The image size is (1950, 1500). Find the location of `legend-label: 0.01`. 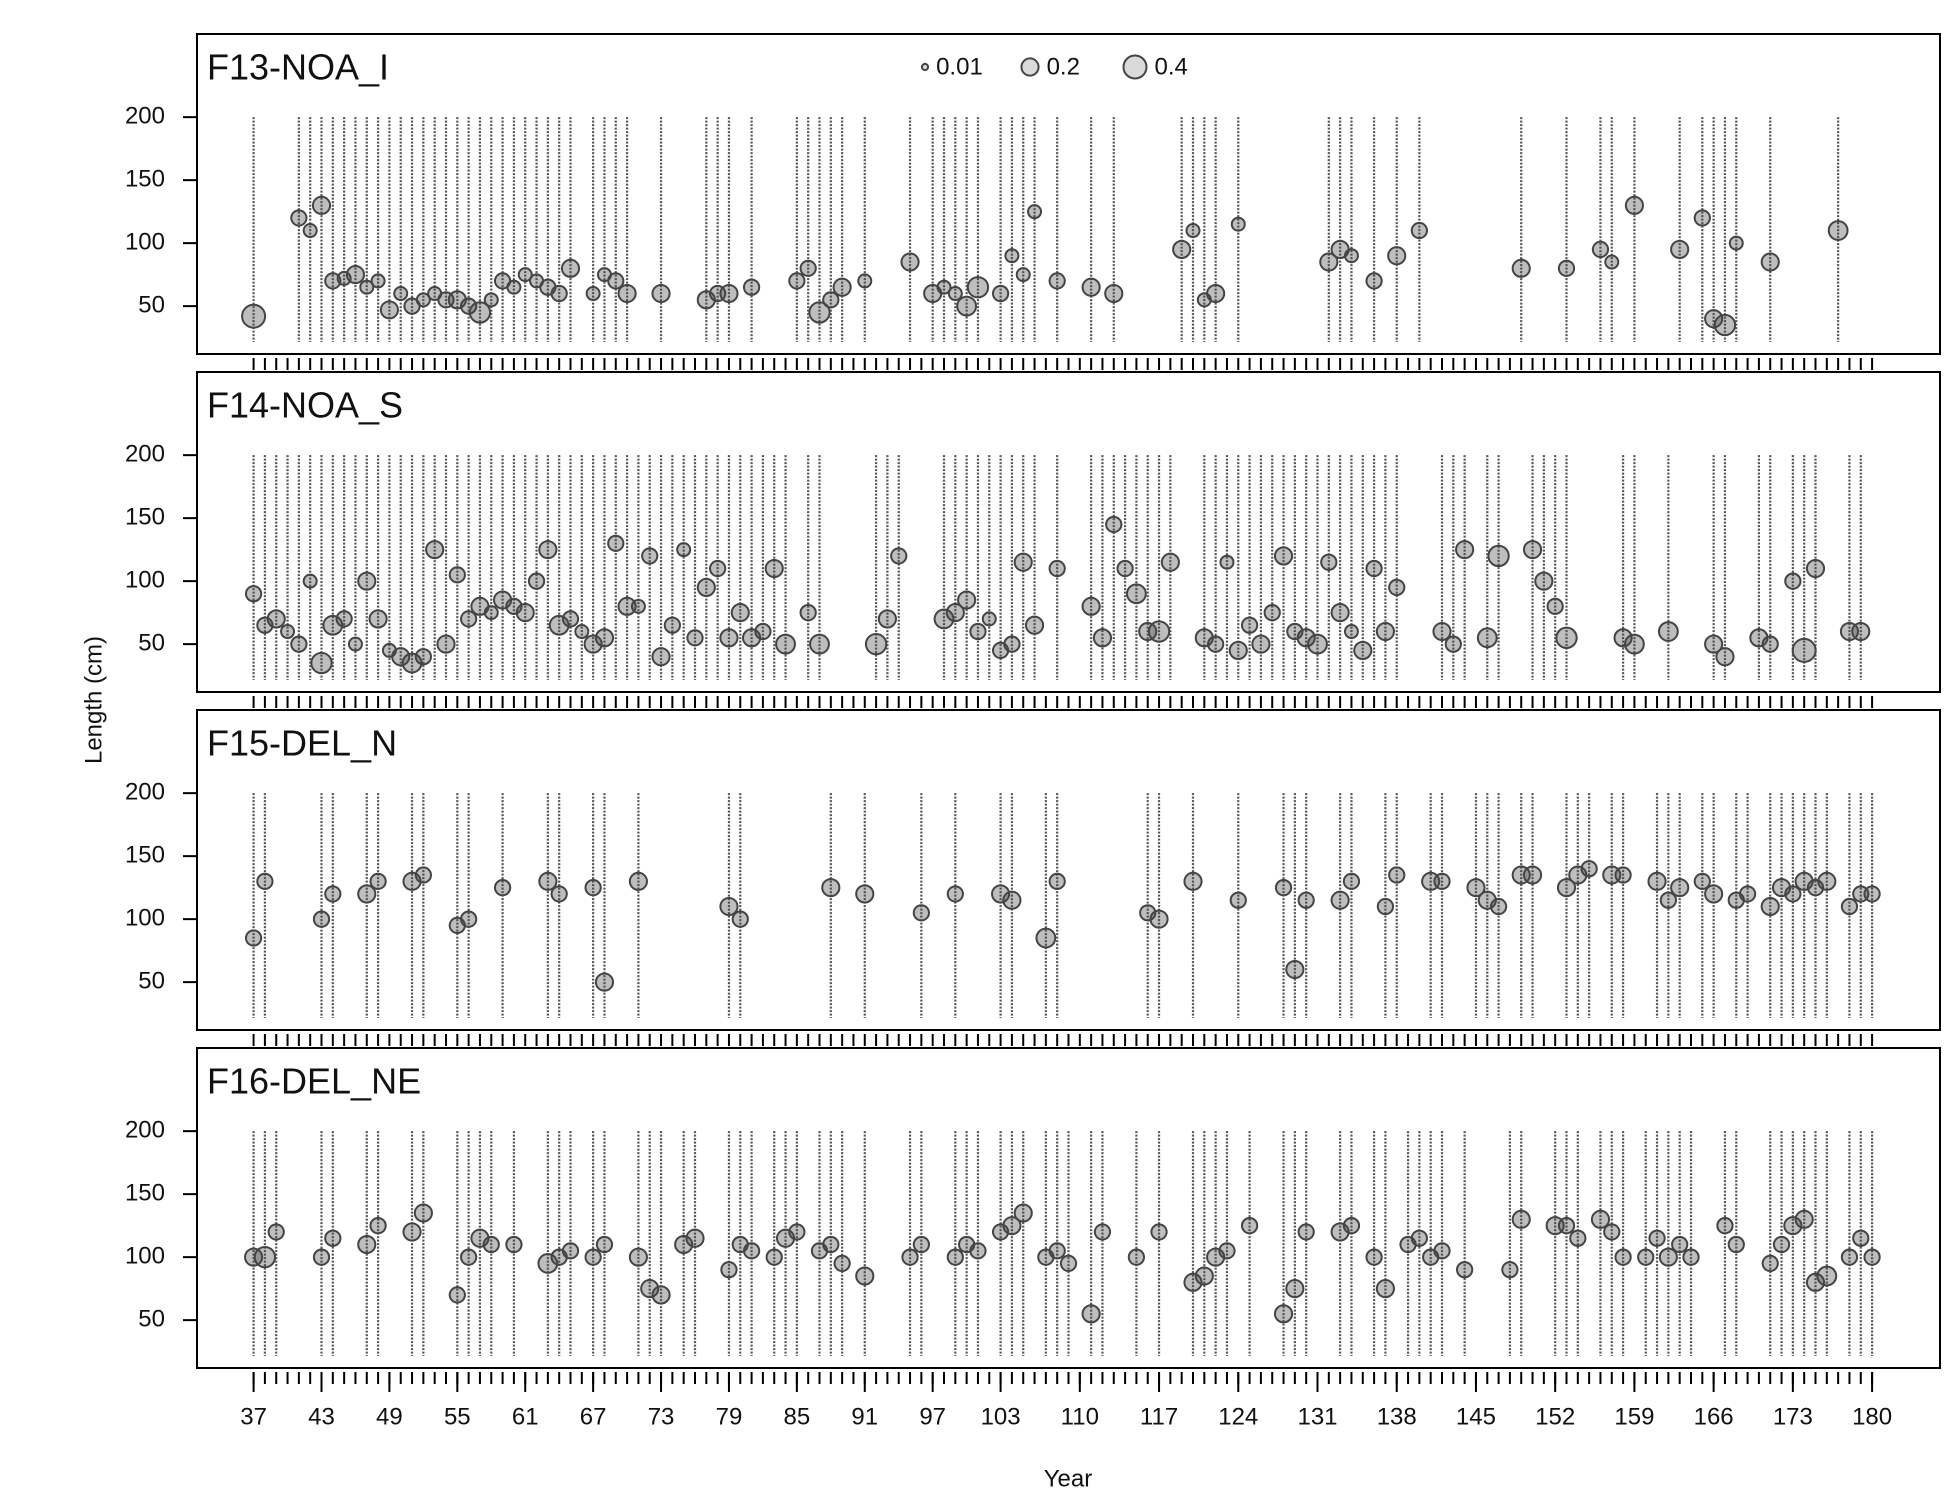

legend-label: 0.01 is located at coordinates (959, 66).